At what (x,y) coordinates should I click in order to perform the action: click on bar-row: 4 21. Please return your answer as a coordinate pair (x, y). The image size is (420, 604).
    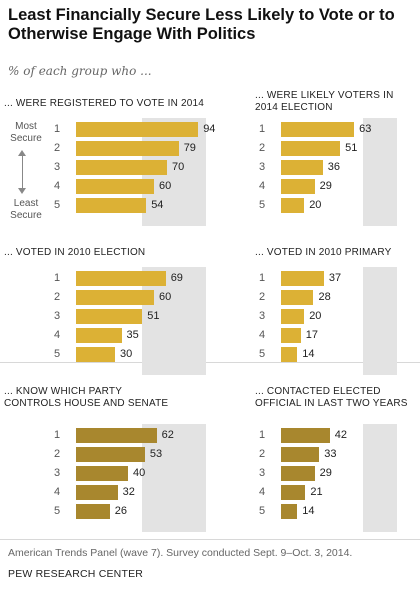
    Looking at the image, I should click on (335, 492).